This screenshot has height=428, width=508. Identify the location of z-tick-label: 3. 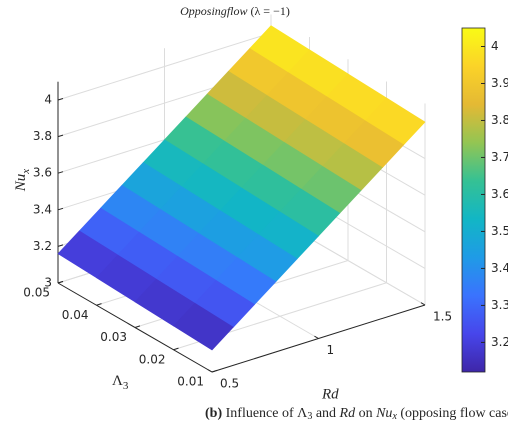
(48, 283).